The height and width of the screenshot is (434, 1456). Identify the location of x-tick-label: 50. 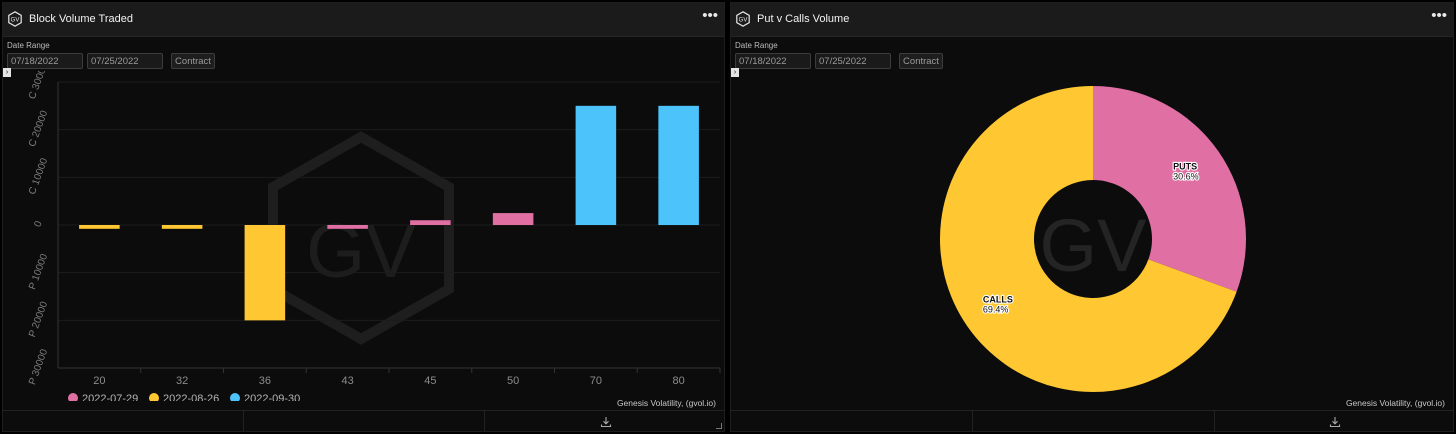
(513, 381).